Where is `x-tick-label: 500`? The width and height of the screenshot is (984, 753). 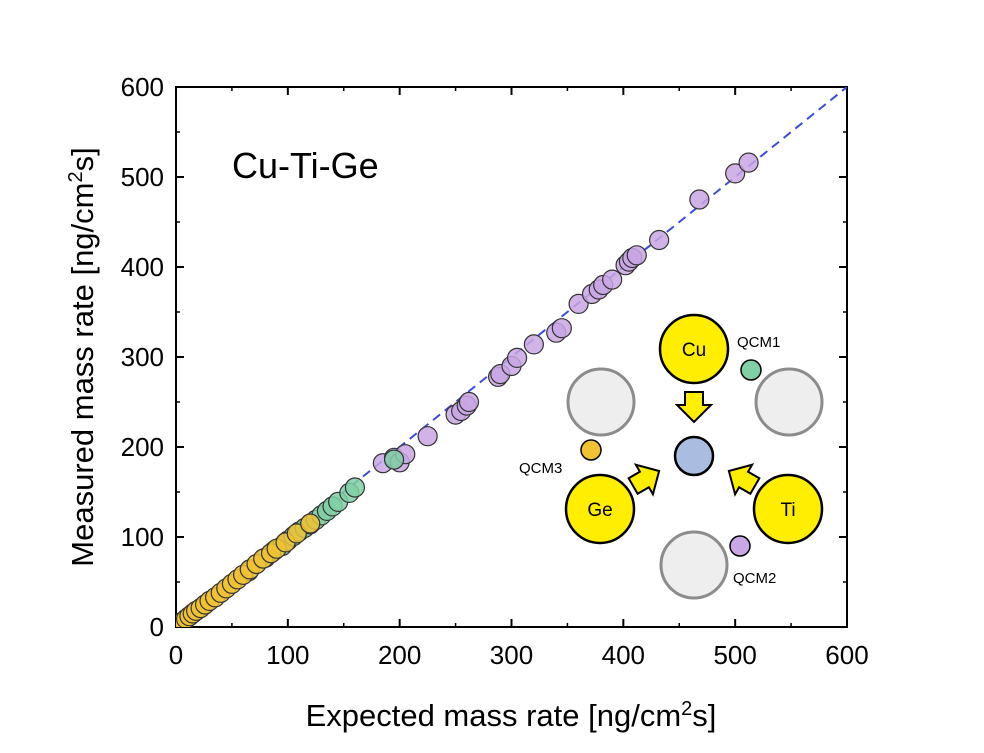
x-tick-label: 500 is located at coordinates (734, 655).